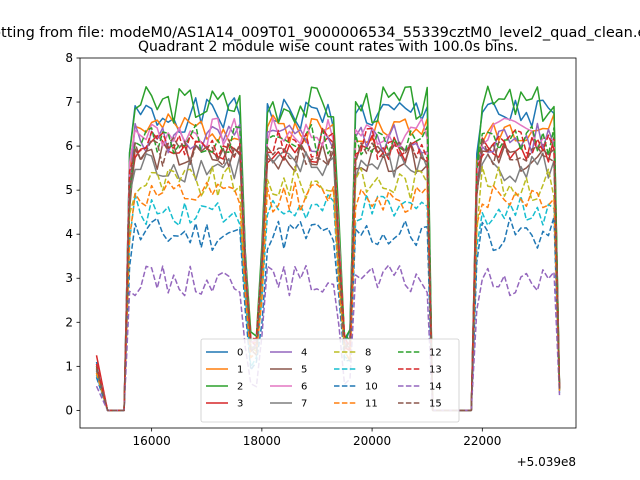 This screenshot has height=480, width=640. Describe the element at coordinates (368, 370) in the screenshot. I see `legend-label-9: 9` at that location.